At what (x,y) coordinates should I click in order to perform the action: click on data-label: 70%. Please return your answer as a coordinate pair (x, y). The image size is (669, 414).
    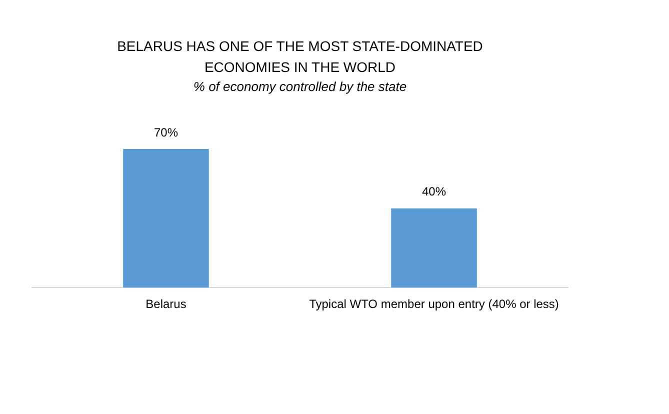
    Looking at the image, I should click on (166, 132).